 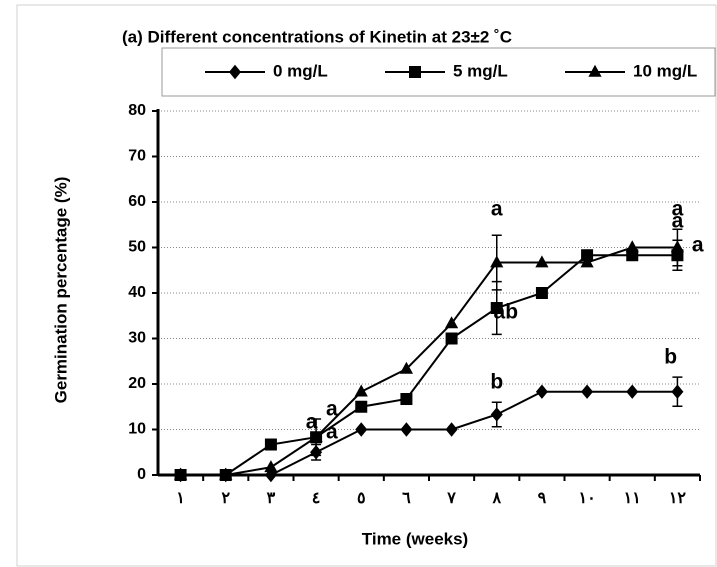 What do you see at coordinates (137, 201) in the screenshot?
I see `y-tick-label: 60` at bounding box center [137, 201].